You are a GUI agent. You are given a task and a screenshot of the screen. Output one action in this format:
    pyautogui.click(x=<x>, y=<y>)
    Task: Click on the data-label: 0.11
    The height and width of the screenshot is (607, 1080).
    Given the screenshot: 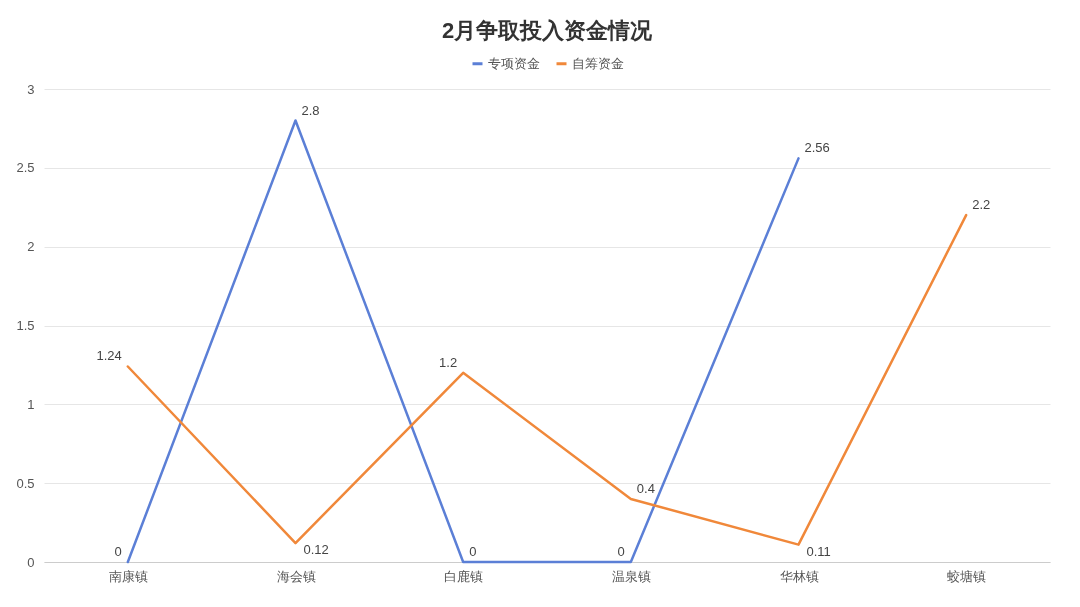 What is the action you would take?
    pyautogui.click(x=818, y=551)
    